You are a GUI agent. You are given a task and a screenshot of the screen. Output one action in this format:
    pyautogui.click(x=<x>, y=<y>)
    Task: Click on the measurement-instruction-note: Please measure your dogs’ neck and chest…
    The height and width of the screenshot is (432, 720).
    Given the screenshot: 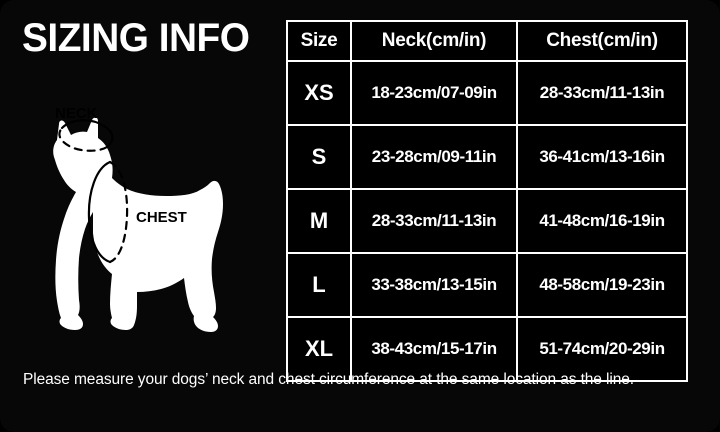 What is the action you would take?
    pyautogui.click(x=328, y=379)
    